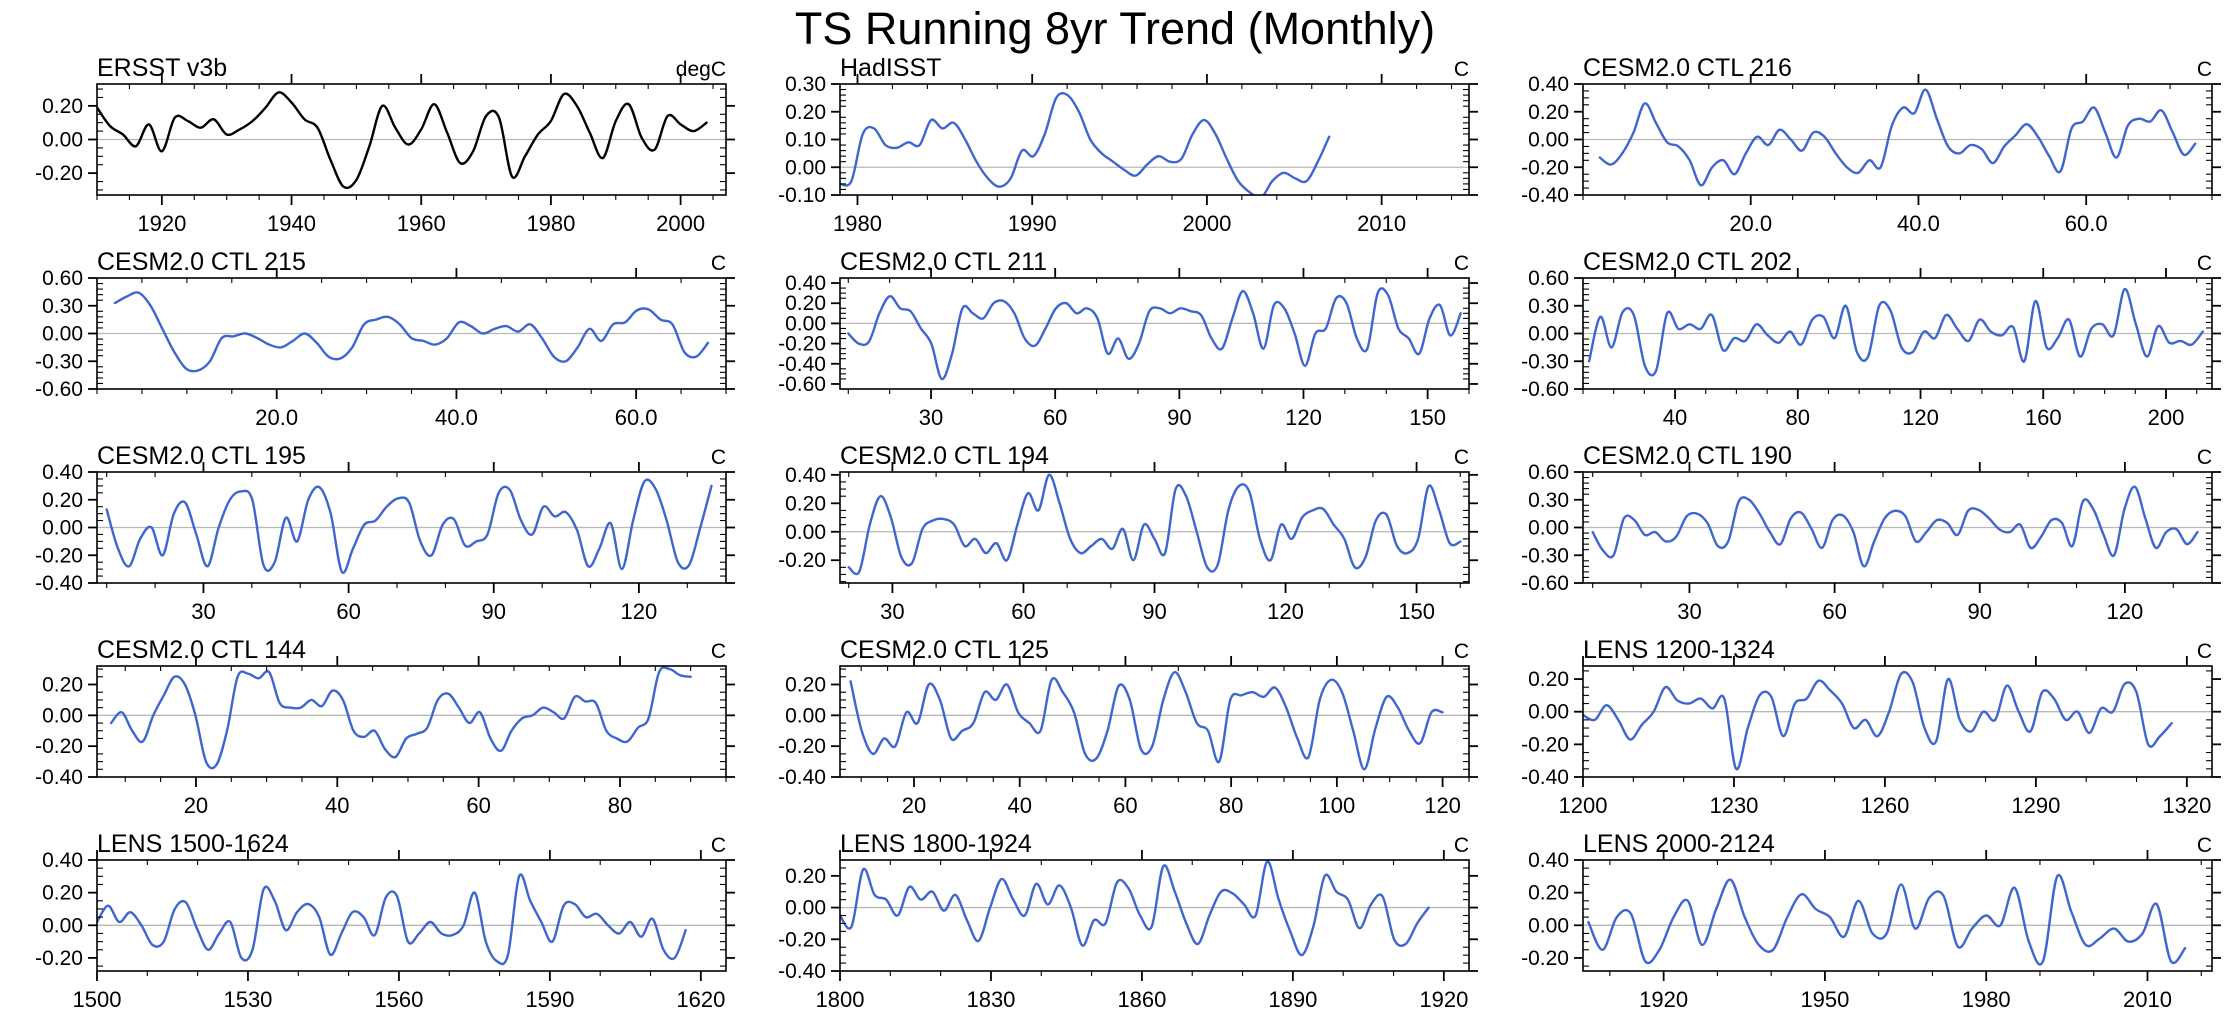  What do you see at coordinates (840, 999) in the screenshot?
I see `x-tick-label: 1800` at bounding box center [840, 999].